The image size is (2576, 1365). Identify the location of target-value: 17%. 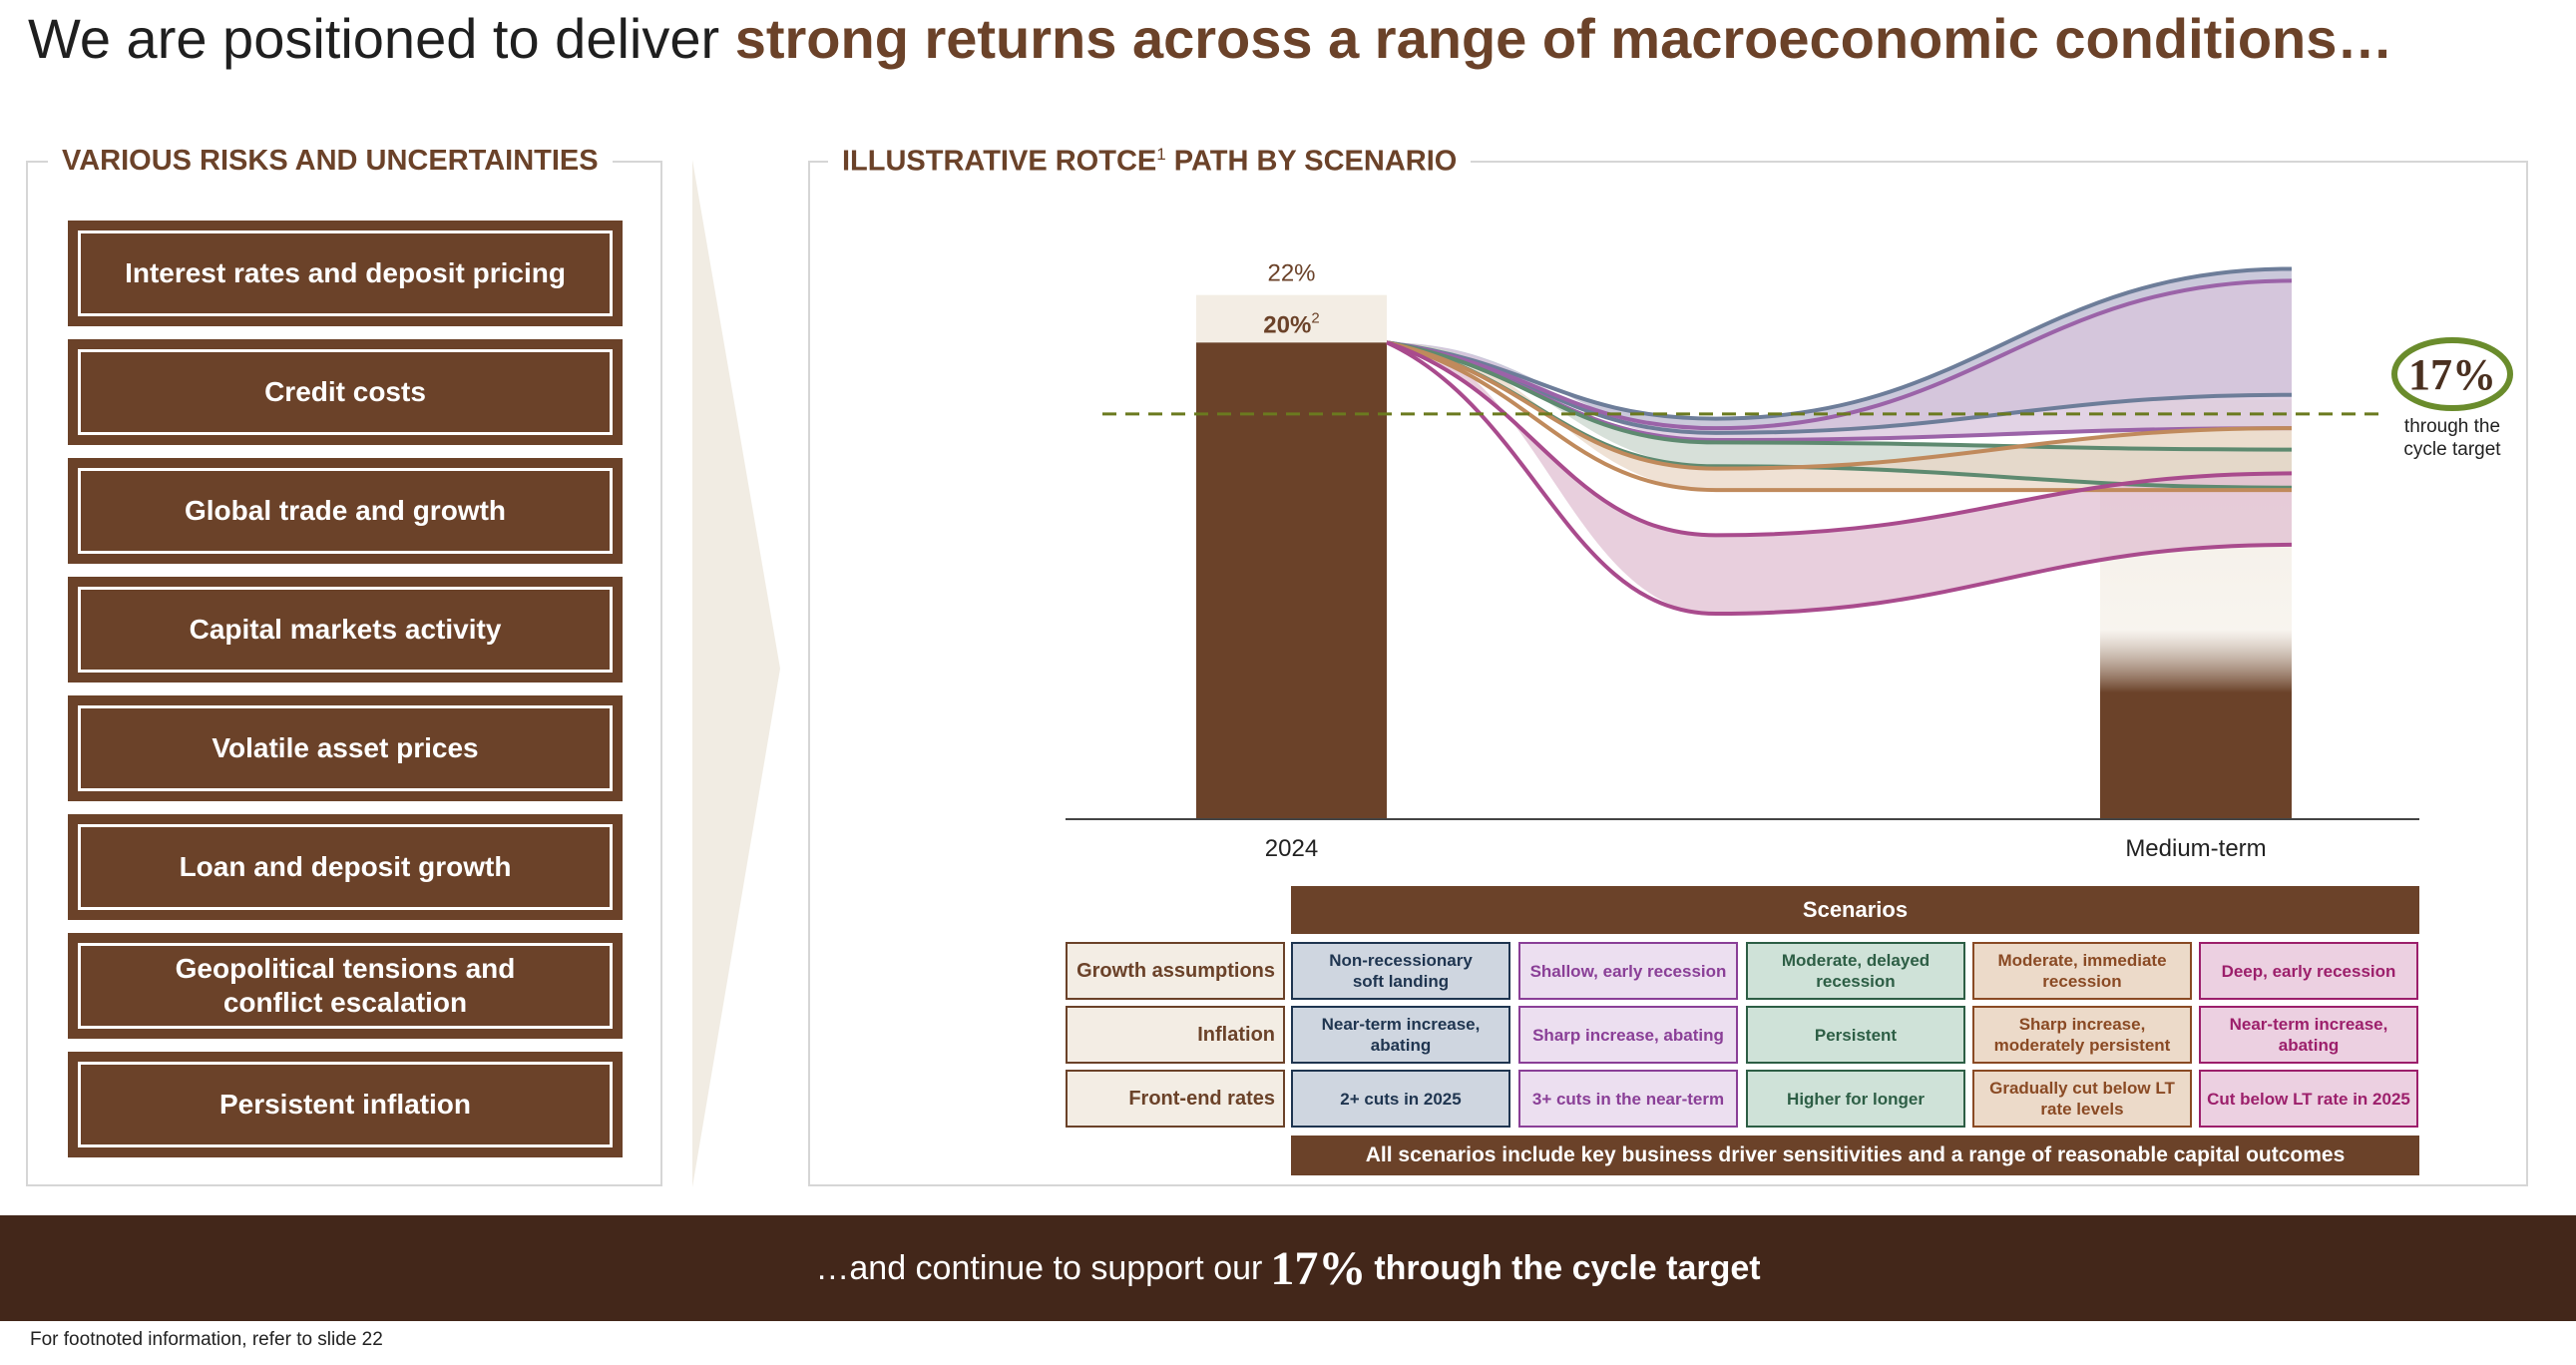
(2452, 374).